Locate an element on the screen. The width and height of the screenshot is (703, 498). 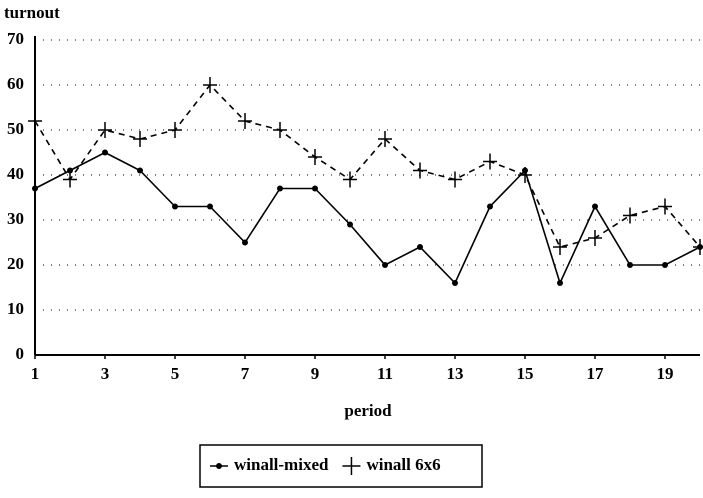
x-tick-label: 5 is located at coordinates (175, 373).